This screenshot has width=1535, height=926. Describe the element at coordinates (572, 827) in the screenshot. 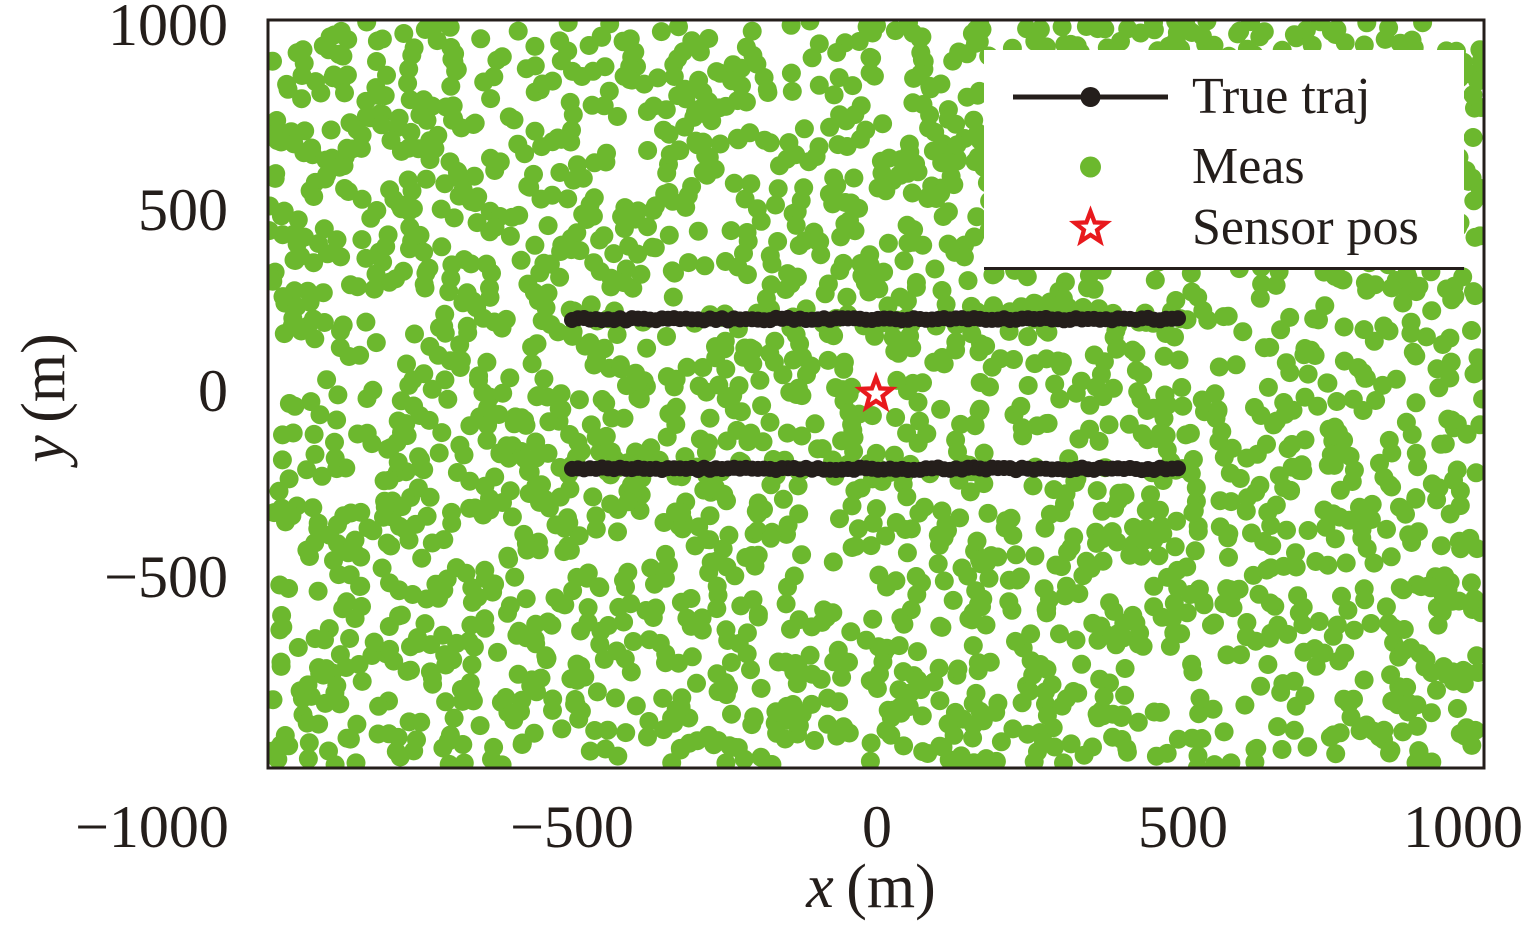

I see `x-tick-label: −500` at that location.